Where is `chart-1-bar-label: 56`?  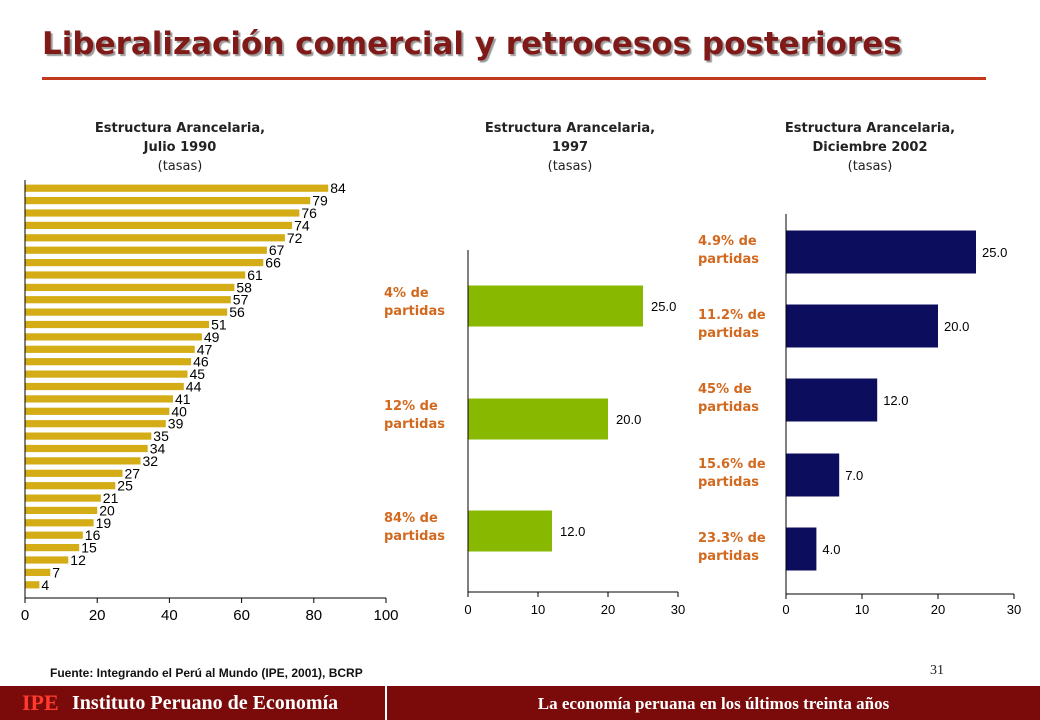
chart-1-bar-label: 56 is located at coordinates (237, 312).